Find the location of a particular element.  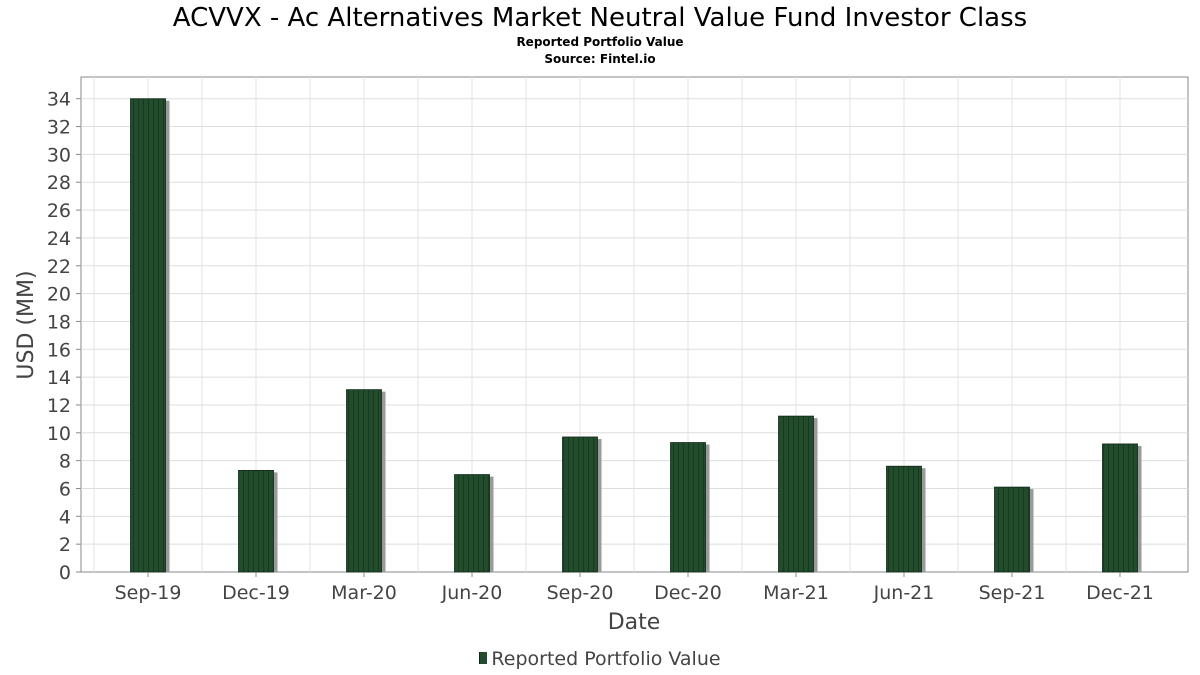

y-tick-label: 14 is located at coordinates (59, 378).